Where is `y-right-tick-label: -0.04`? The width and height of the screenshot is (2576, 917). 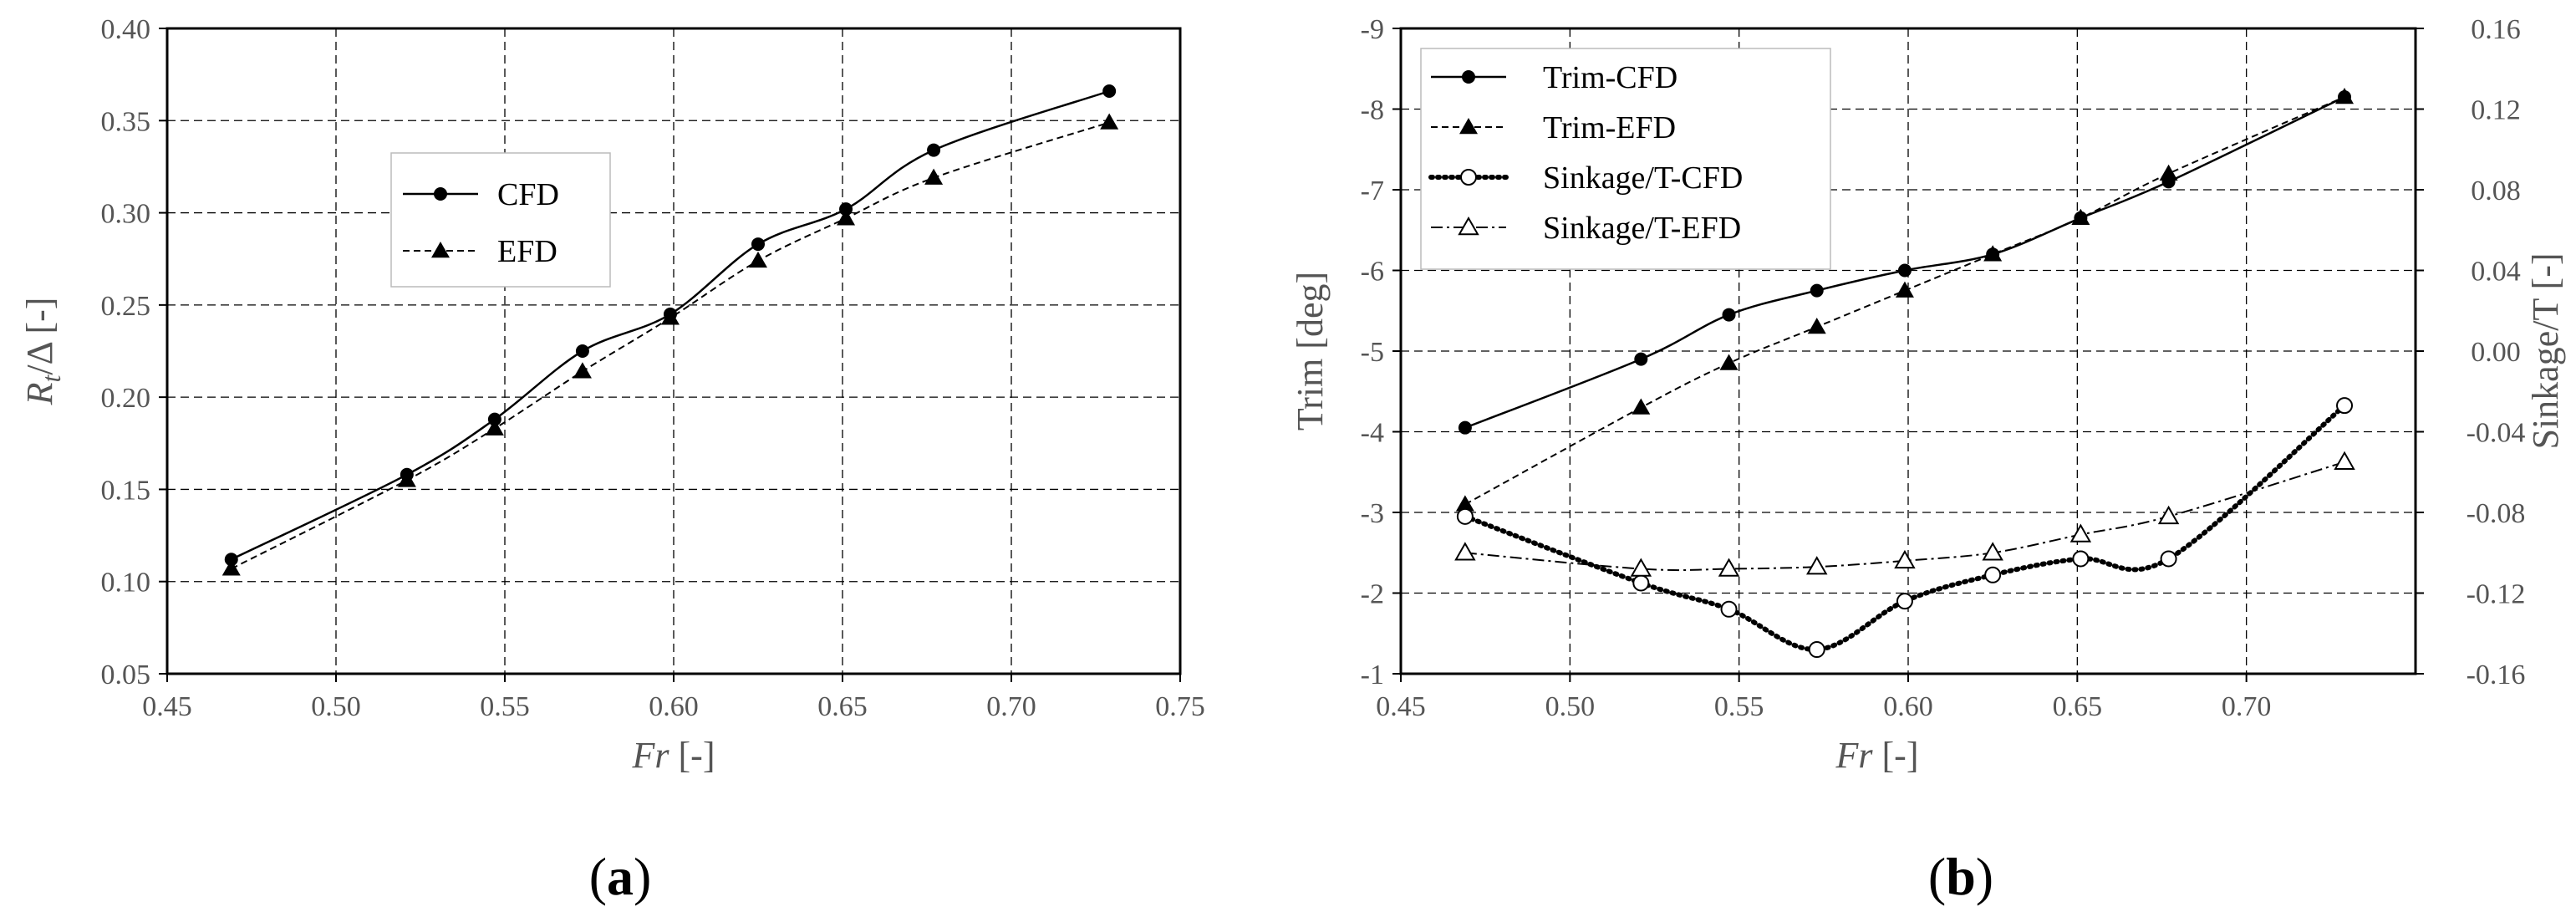
y-right-tick-label: -0.04 is located at coordinates (2496, 433).